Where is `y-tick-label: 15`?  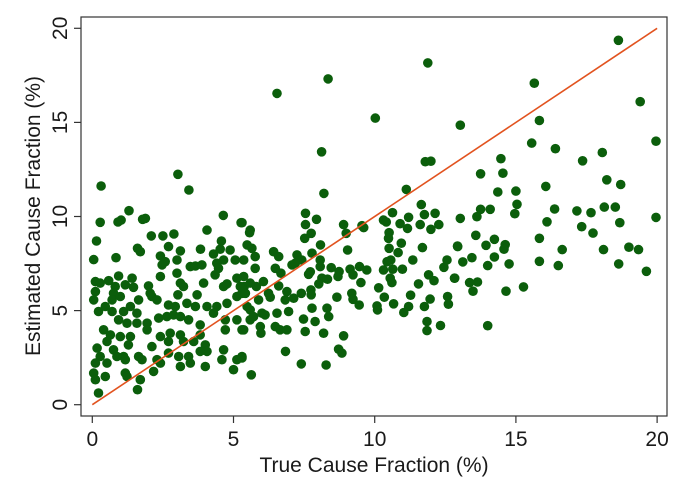 y-tick-label: 15 is located at coordinates (60, 122).